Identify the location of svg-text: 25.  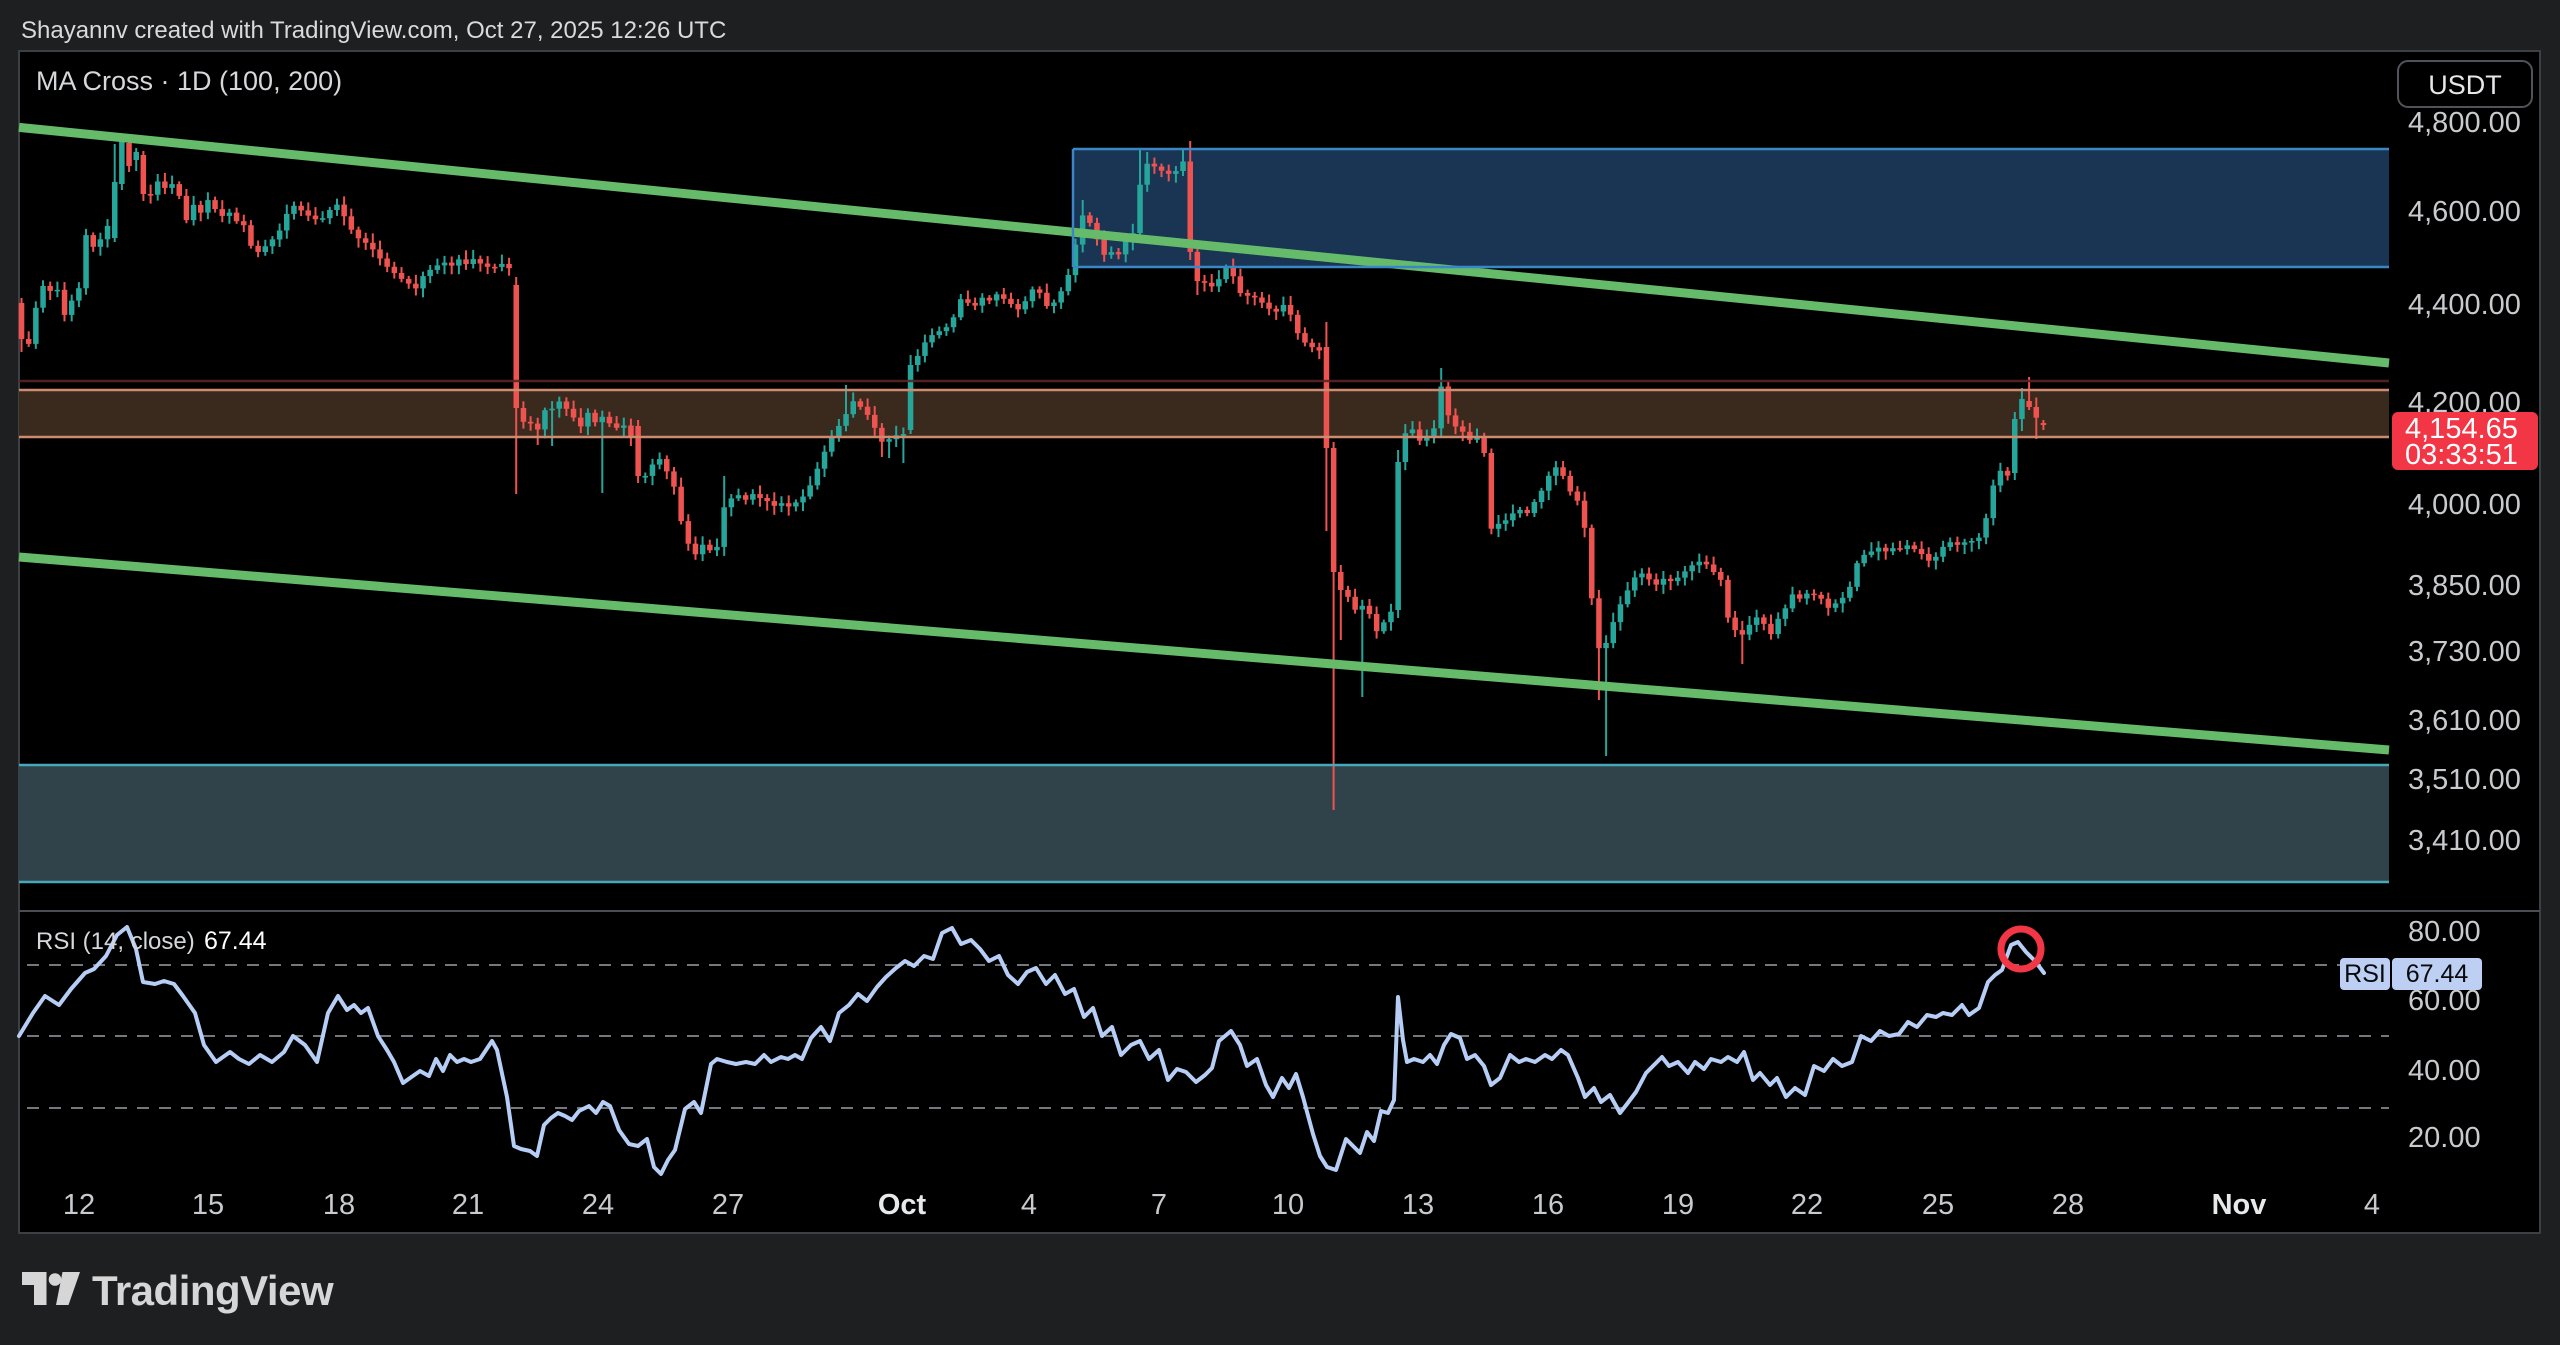
(1938, 1205).